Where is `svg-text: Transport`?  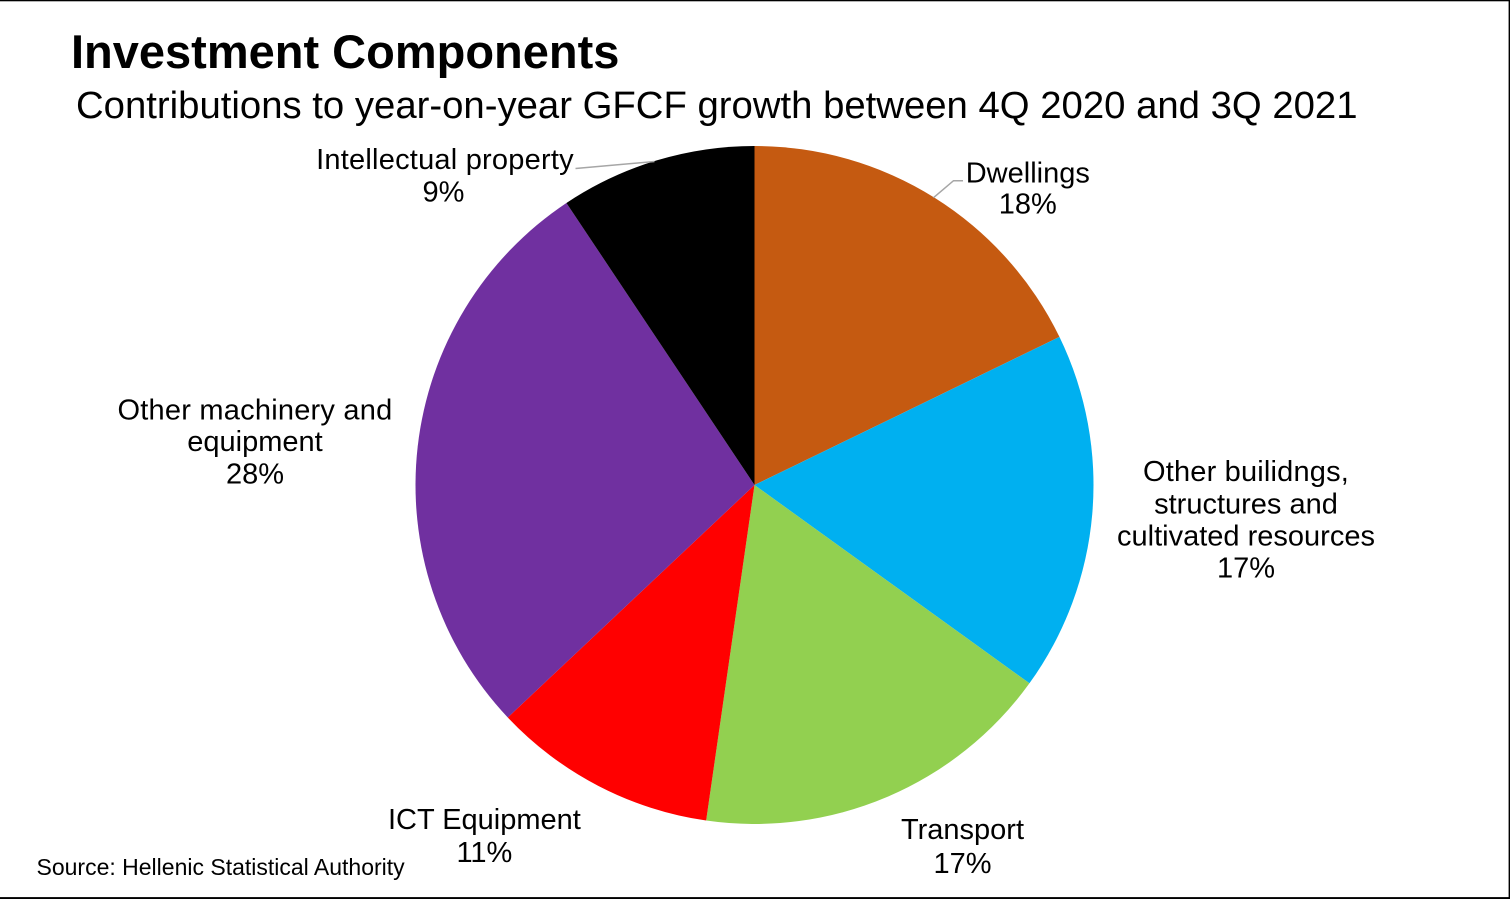 svg-text: Transport is located at coordinates (962, 830).